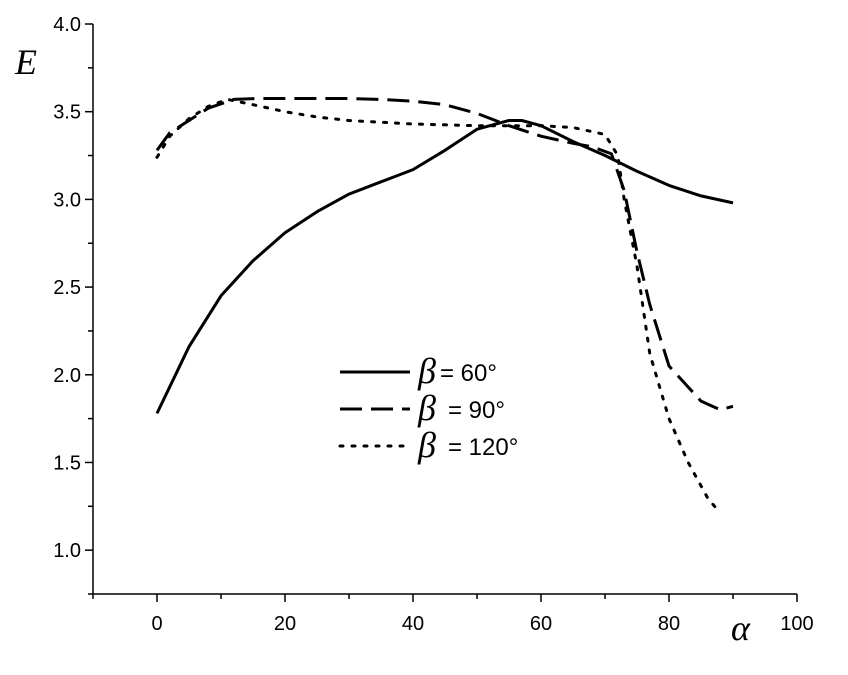  I want to click on x-tick-label: 60, so click(541, 624).